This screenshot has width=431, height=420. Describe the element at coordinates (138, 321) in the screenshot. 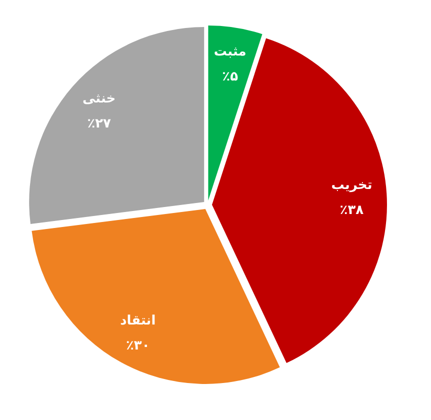

I see `slice-label: انتقاد` at that location.